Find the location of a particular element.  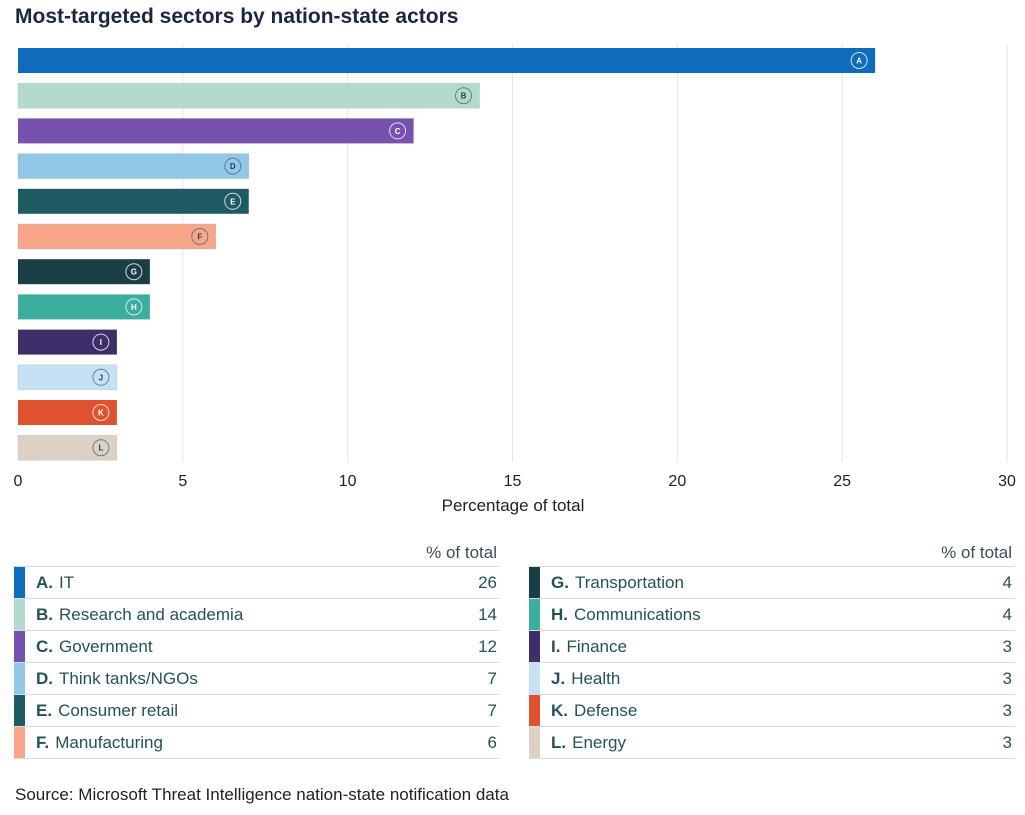

table-row: F. Manufacturing 6 is located at coordinates (257, 742).